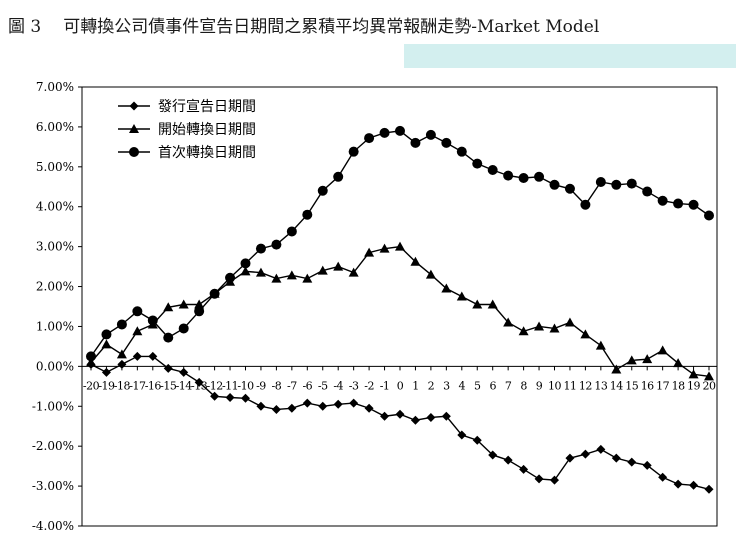  What do you see at coordinates (338, 385) in the screenshot?
I see `x-tick-label: -4` at bounding box center [338, 385].